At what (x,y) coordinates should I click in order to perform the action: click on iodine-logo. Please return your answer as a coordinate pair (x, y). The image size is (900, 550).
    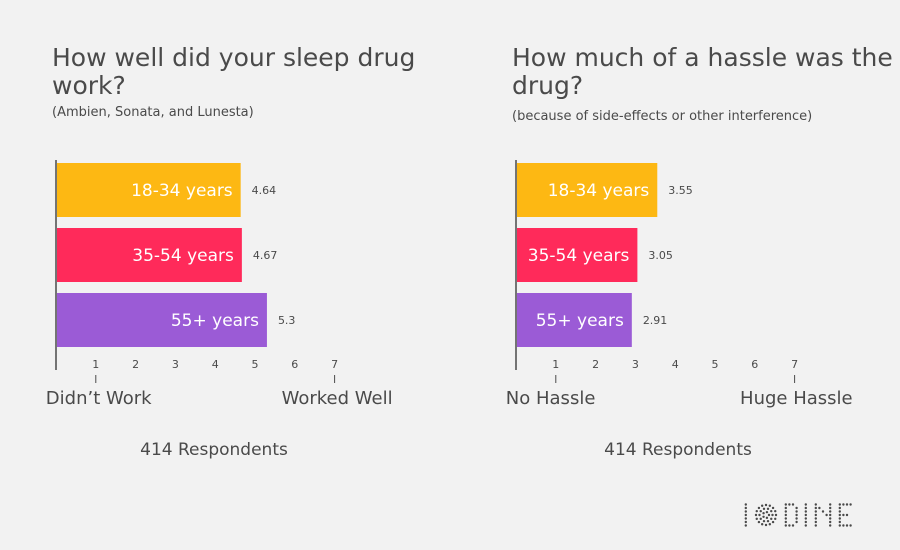
    Looking at the image, I should click on (798, 515).